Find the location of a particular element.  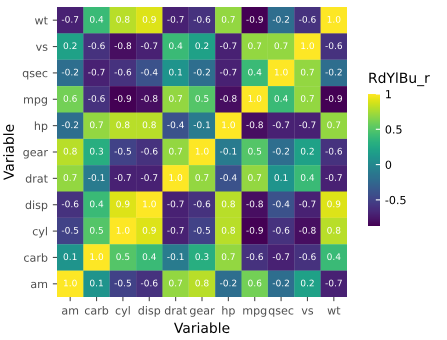

data-label: -0.1 is located at coordinates (228, 151).